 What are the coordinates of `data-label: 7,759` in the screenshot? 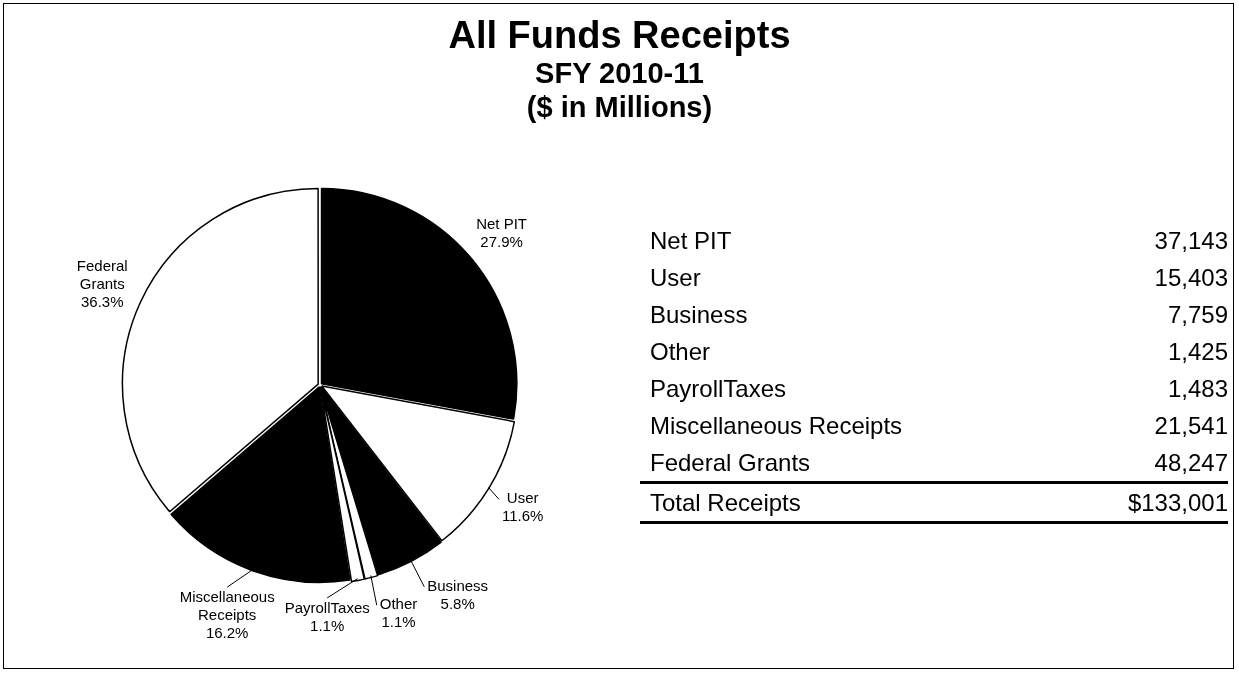 It's located at (1197, 315).